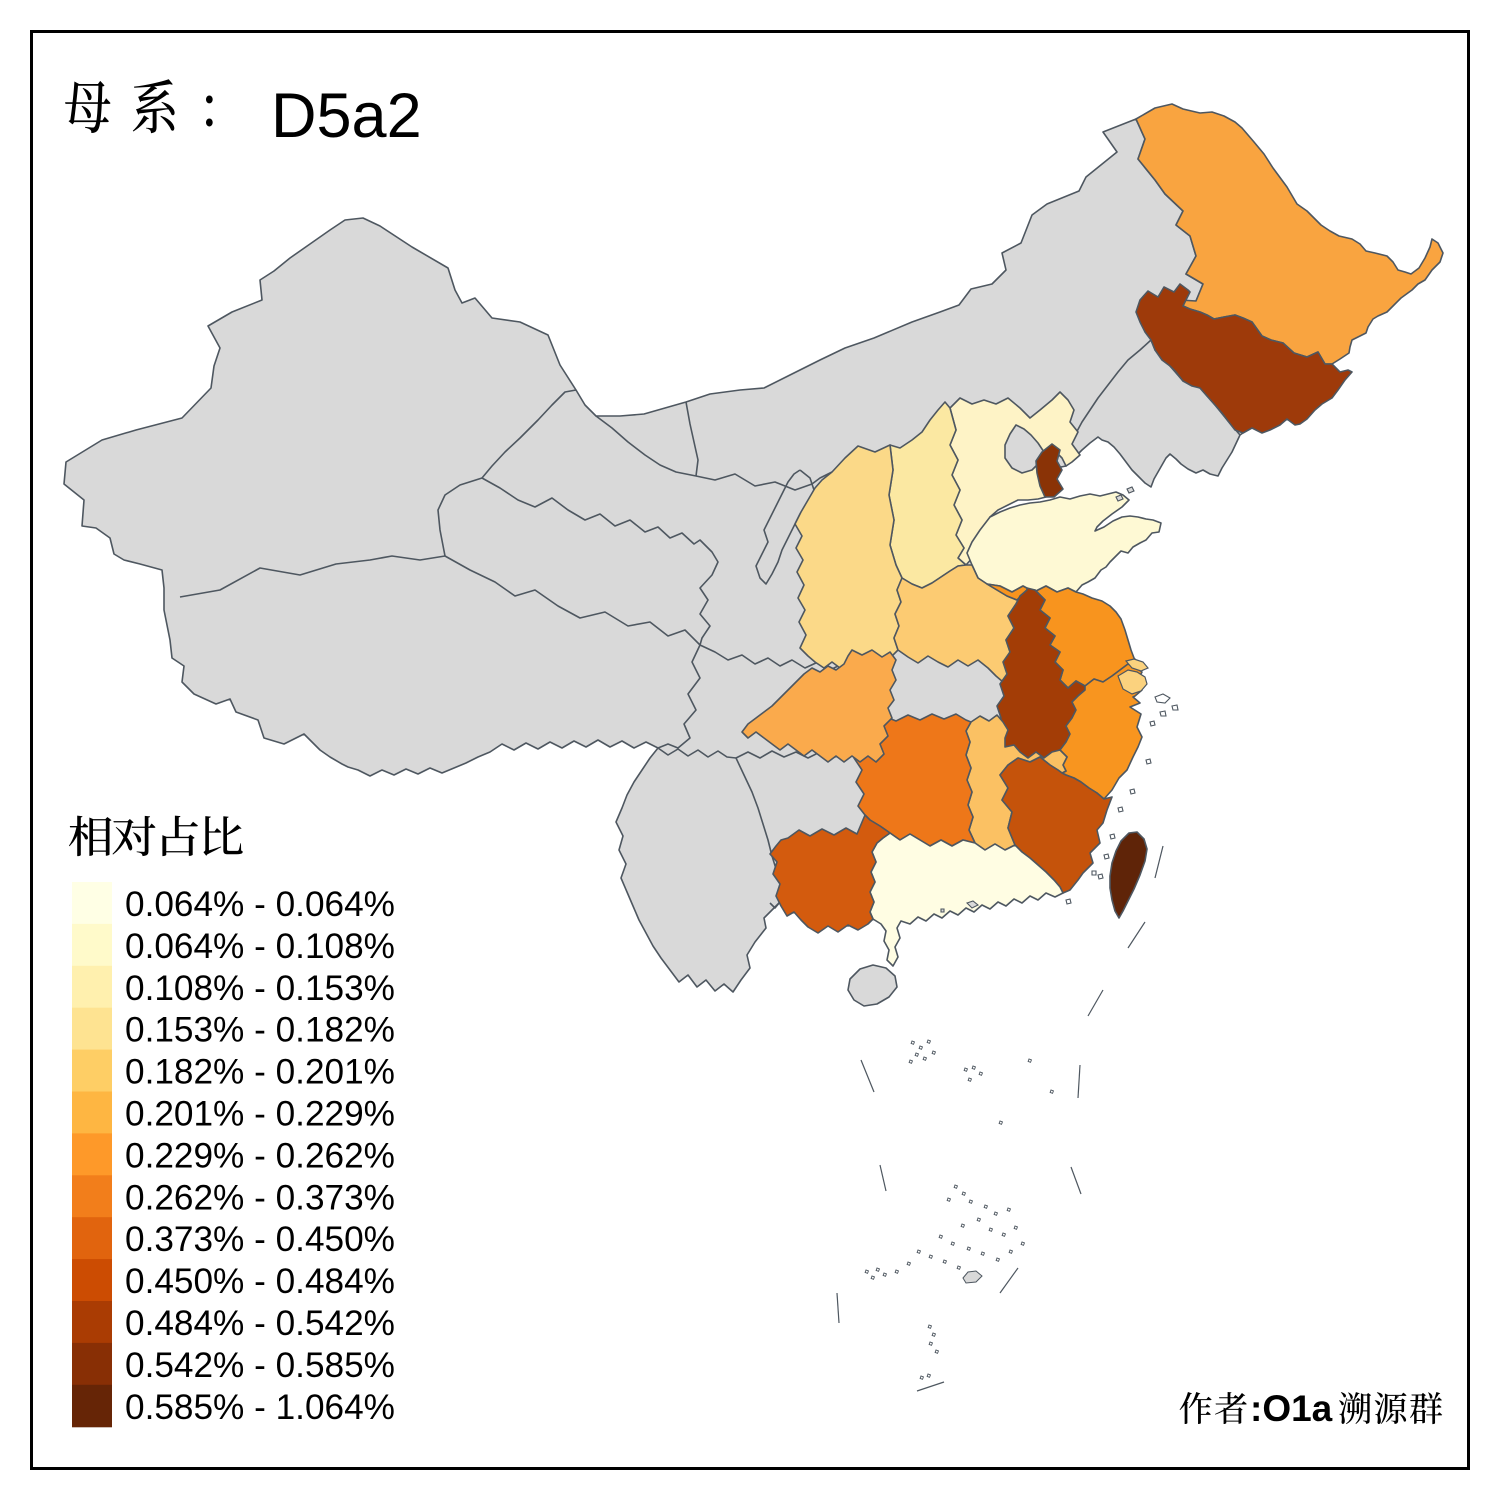 The width and height of the screenshot is (1500, 1505). I want to click on svg-text: 0.450% - 0.484%, so click(260, 1281).